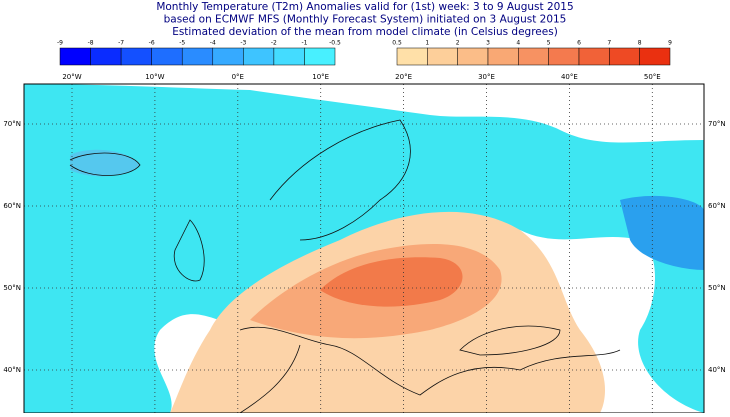 Image resolution: width=730 pixels, height=417 pixels. Describe the element at coordinates (304, 43) in the screenshot. I see `colorbar-label: -1` at that location.